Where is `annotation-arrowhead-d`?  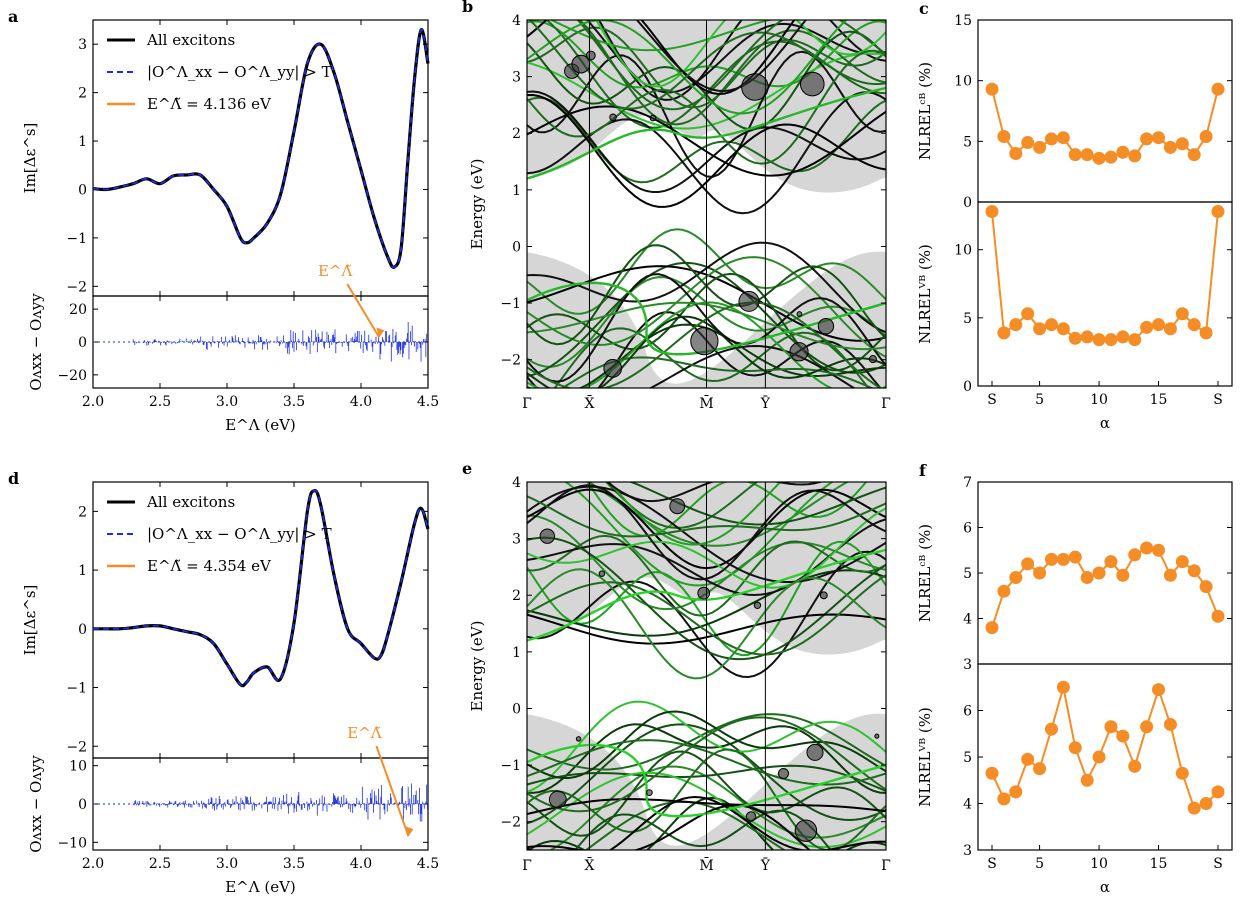 annotation-arrowhead-d is located at coordinates (409, 831).